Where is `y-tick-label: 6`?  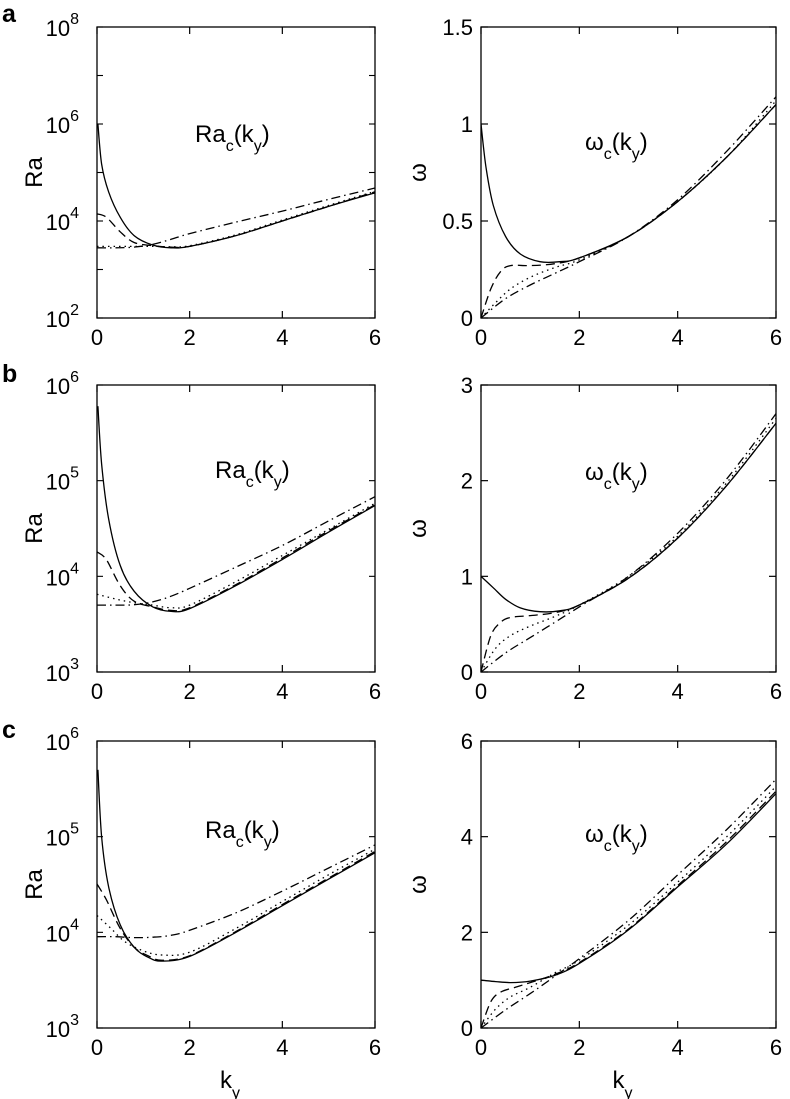
y-tick-label: 6 is located at coordinates (467, 741).